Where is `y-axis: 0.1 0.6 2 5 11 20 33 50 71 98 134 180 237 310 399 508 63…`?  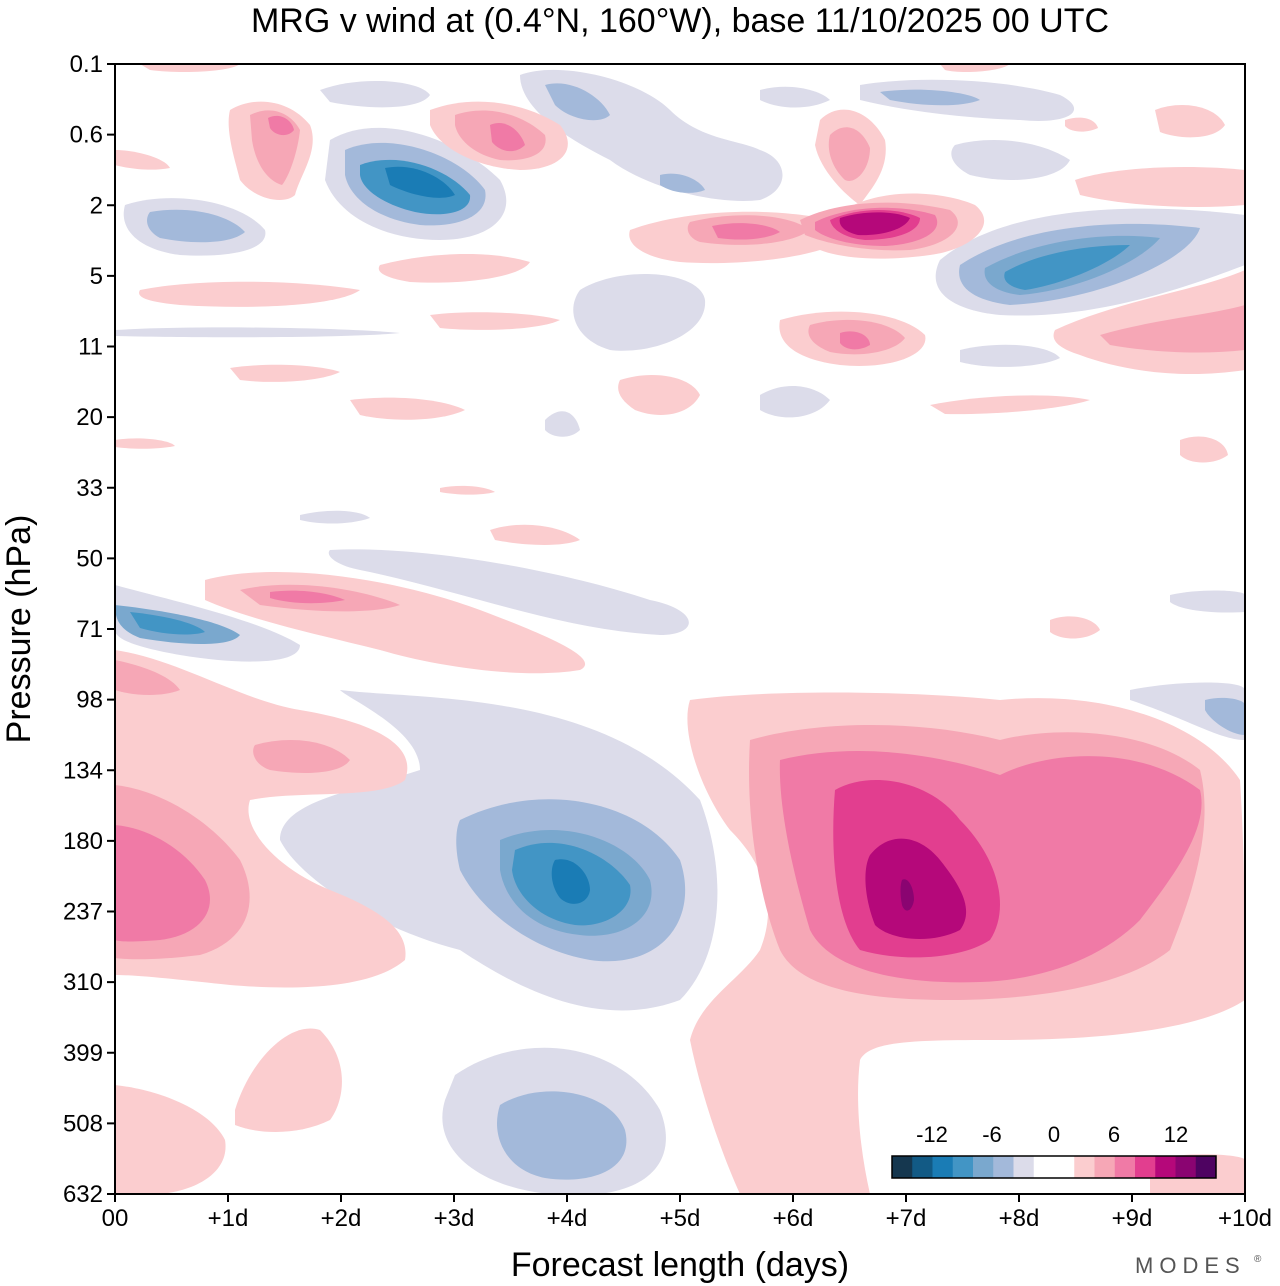
y-axis: 0.1 0.6 2 5 11 20 33 50 71 98 134 180 237 310 399 508 63… is located at coordinates (89, 629).